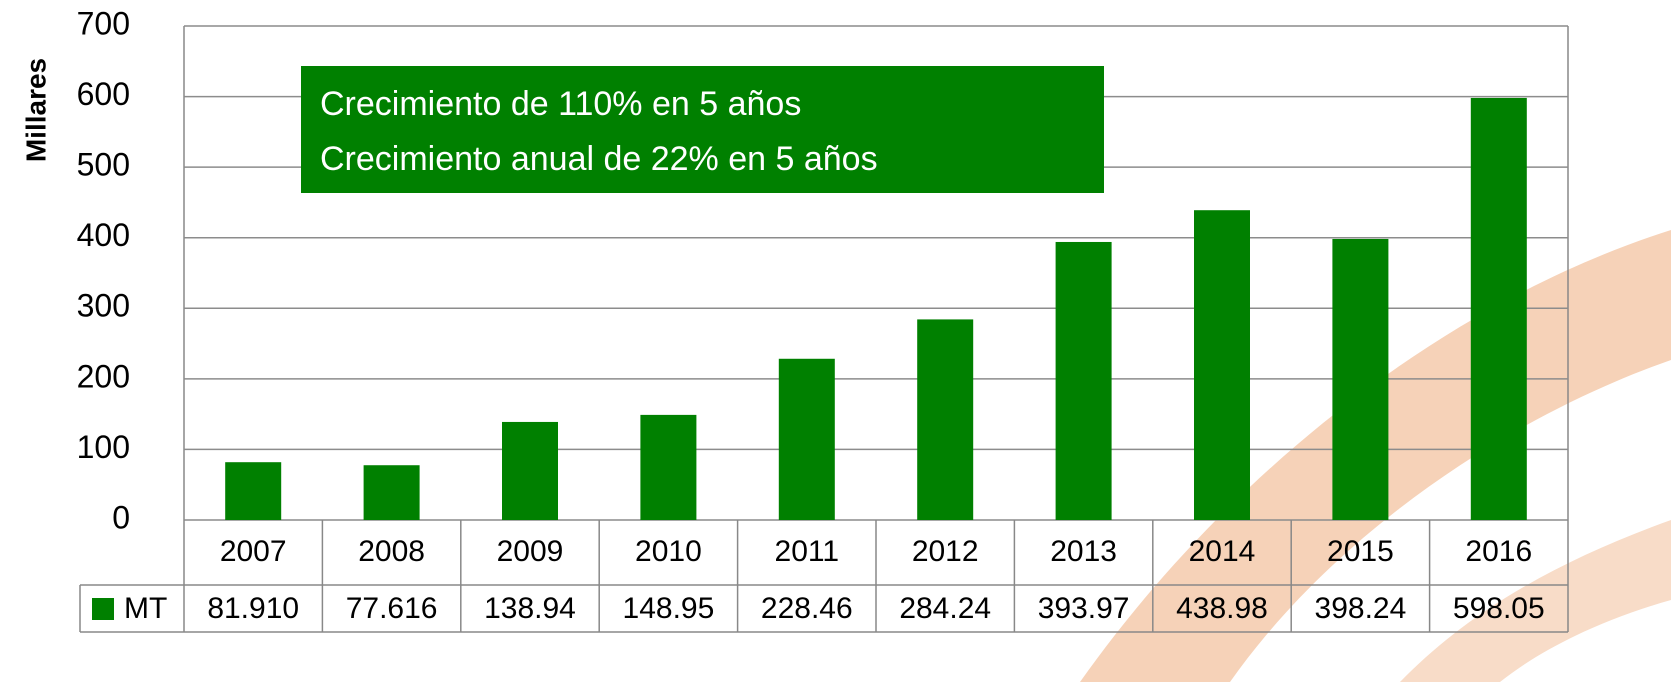  Describe the element at coordinates (945, 551) in the screenshot. I see `x-tick-label: 2012` at that location.